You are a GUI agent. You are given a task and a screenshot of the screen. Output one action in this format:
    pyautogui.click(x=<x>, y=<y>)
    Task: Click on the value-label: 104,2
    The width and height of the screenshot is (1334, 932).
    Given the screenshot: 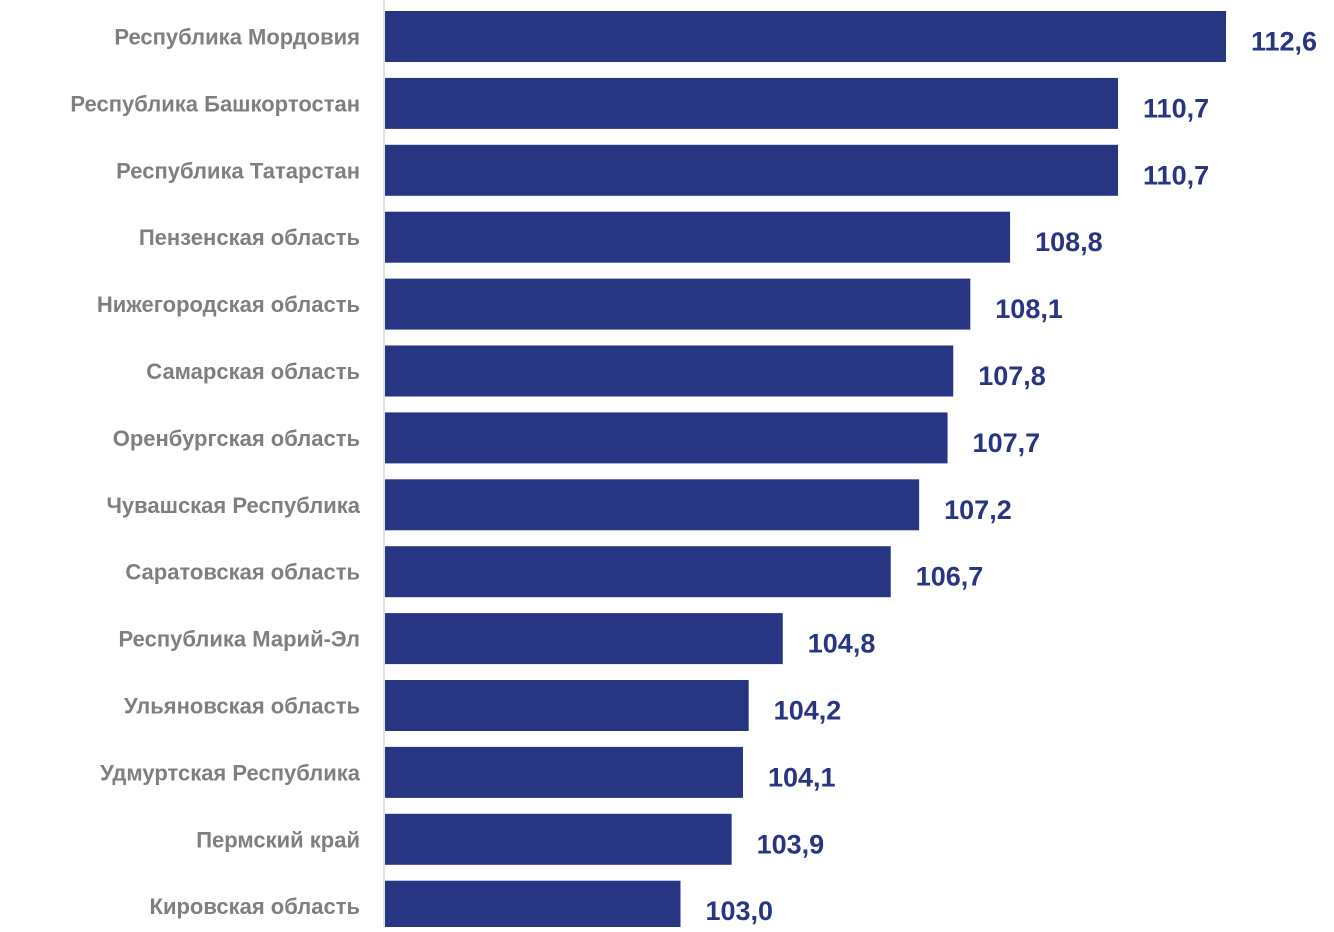 What is the action you would take?
    pyautogui.click(x=808, y=711)
    